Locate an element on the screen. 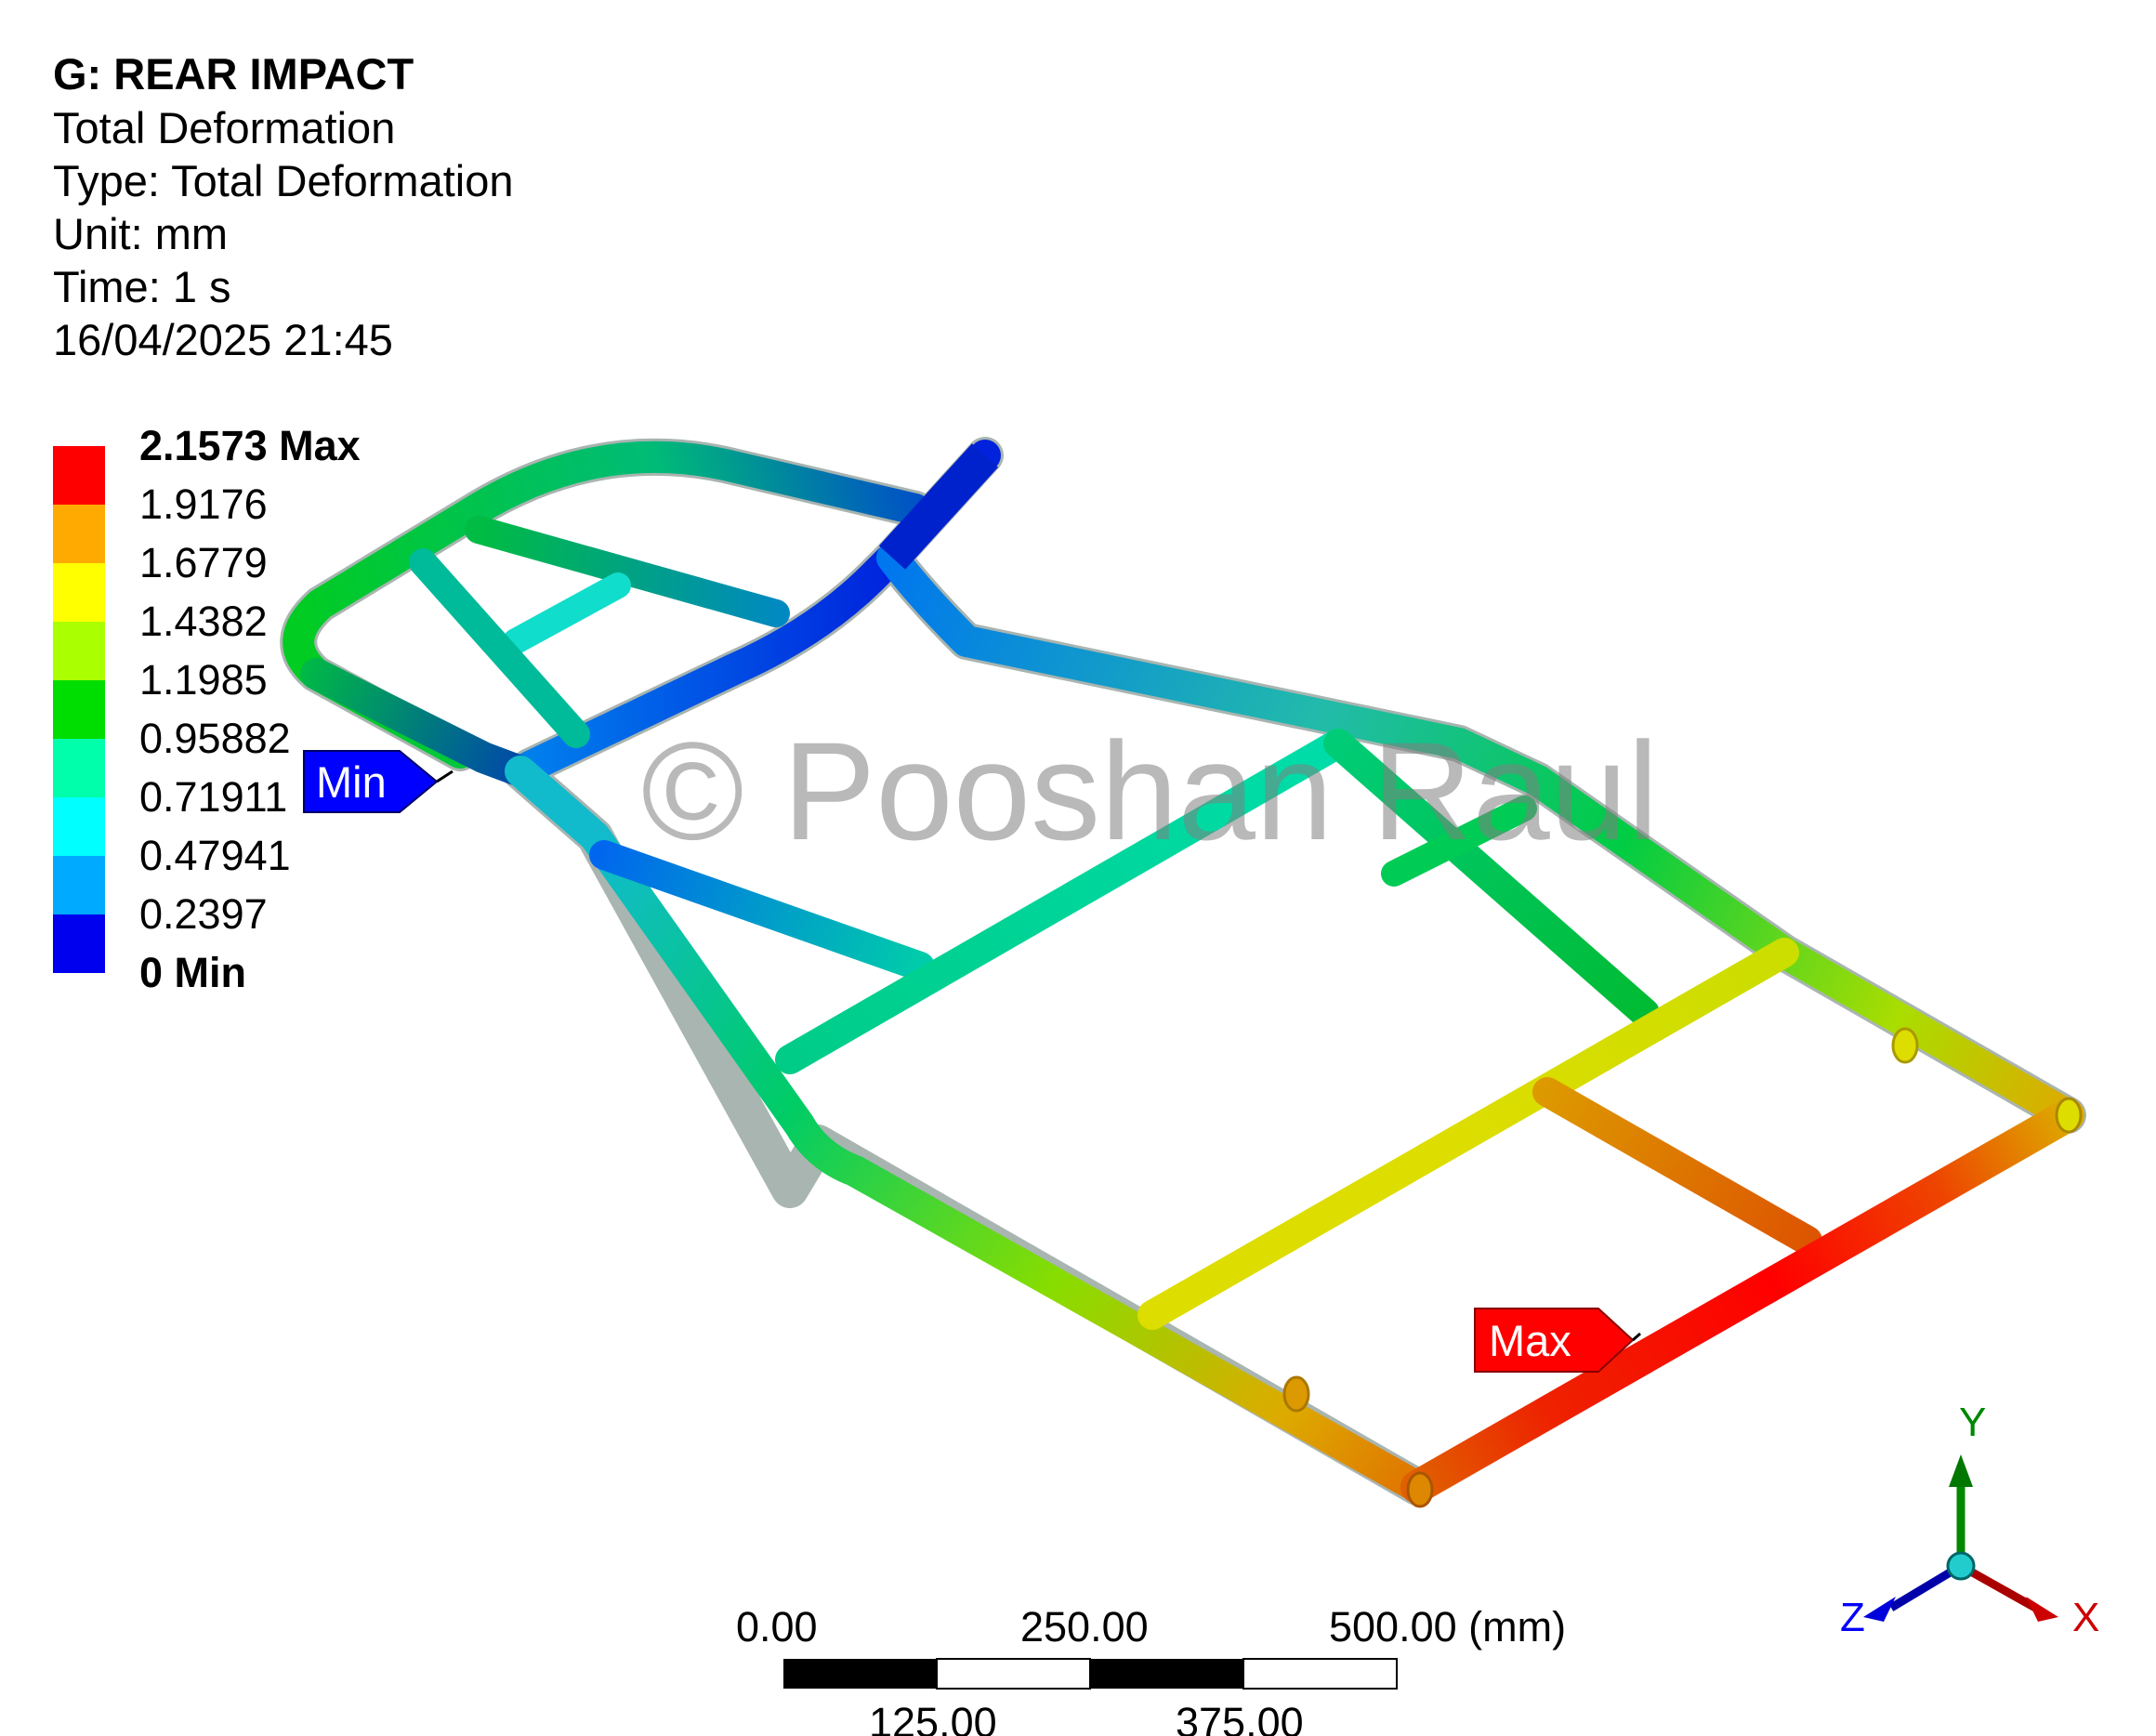 This screenshot has width=2156, height=1736. max-probe-label: Max is located at coordinates (1530, 1340).